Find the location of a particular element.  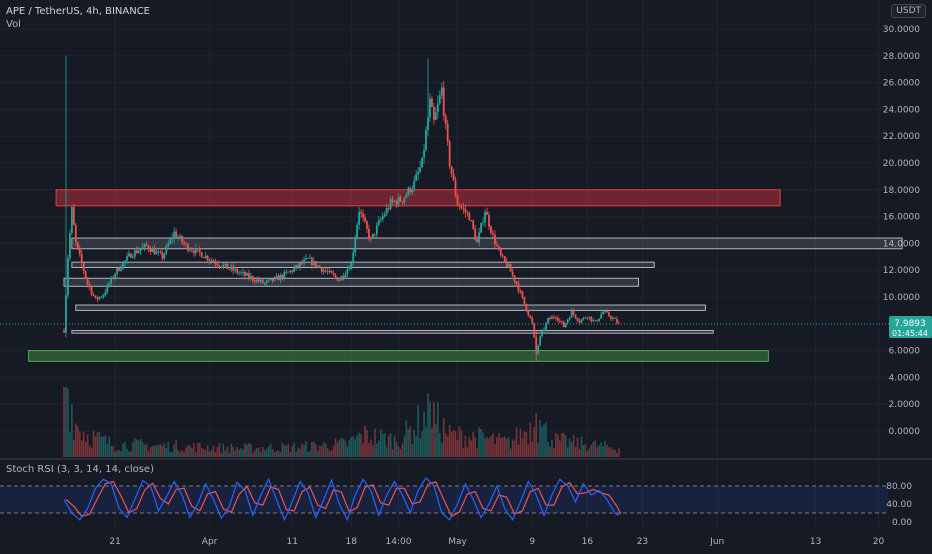

price-tick-label: 14.0000 is located at coordinates (901, 244).